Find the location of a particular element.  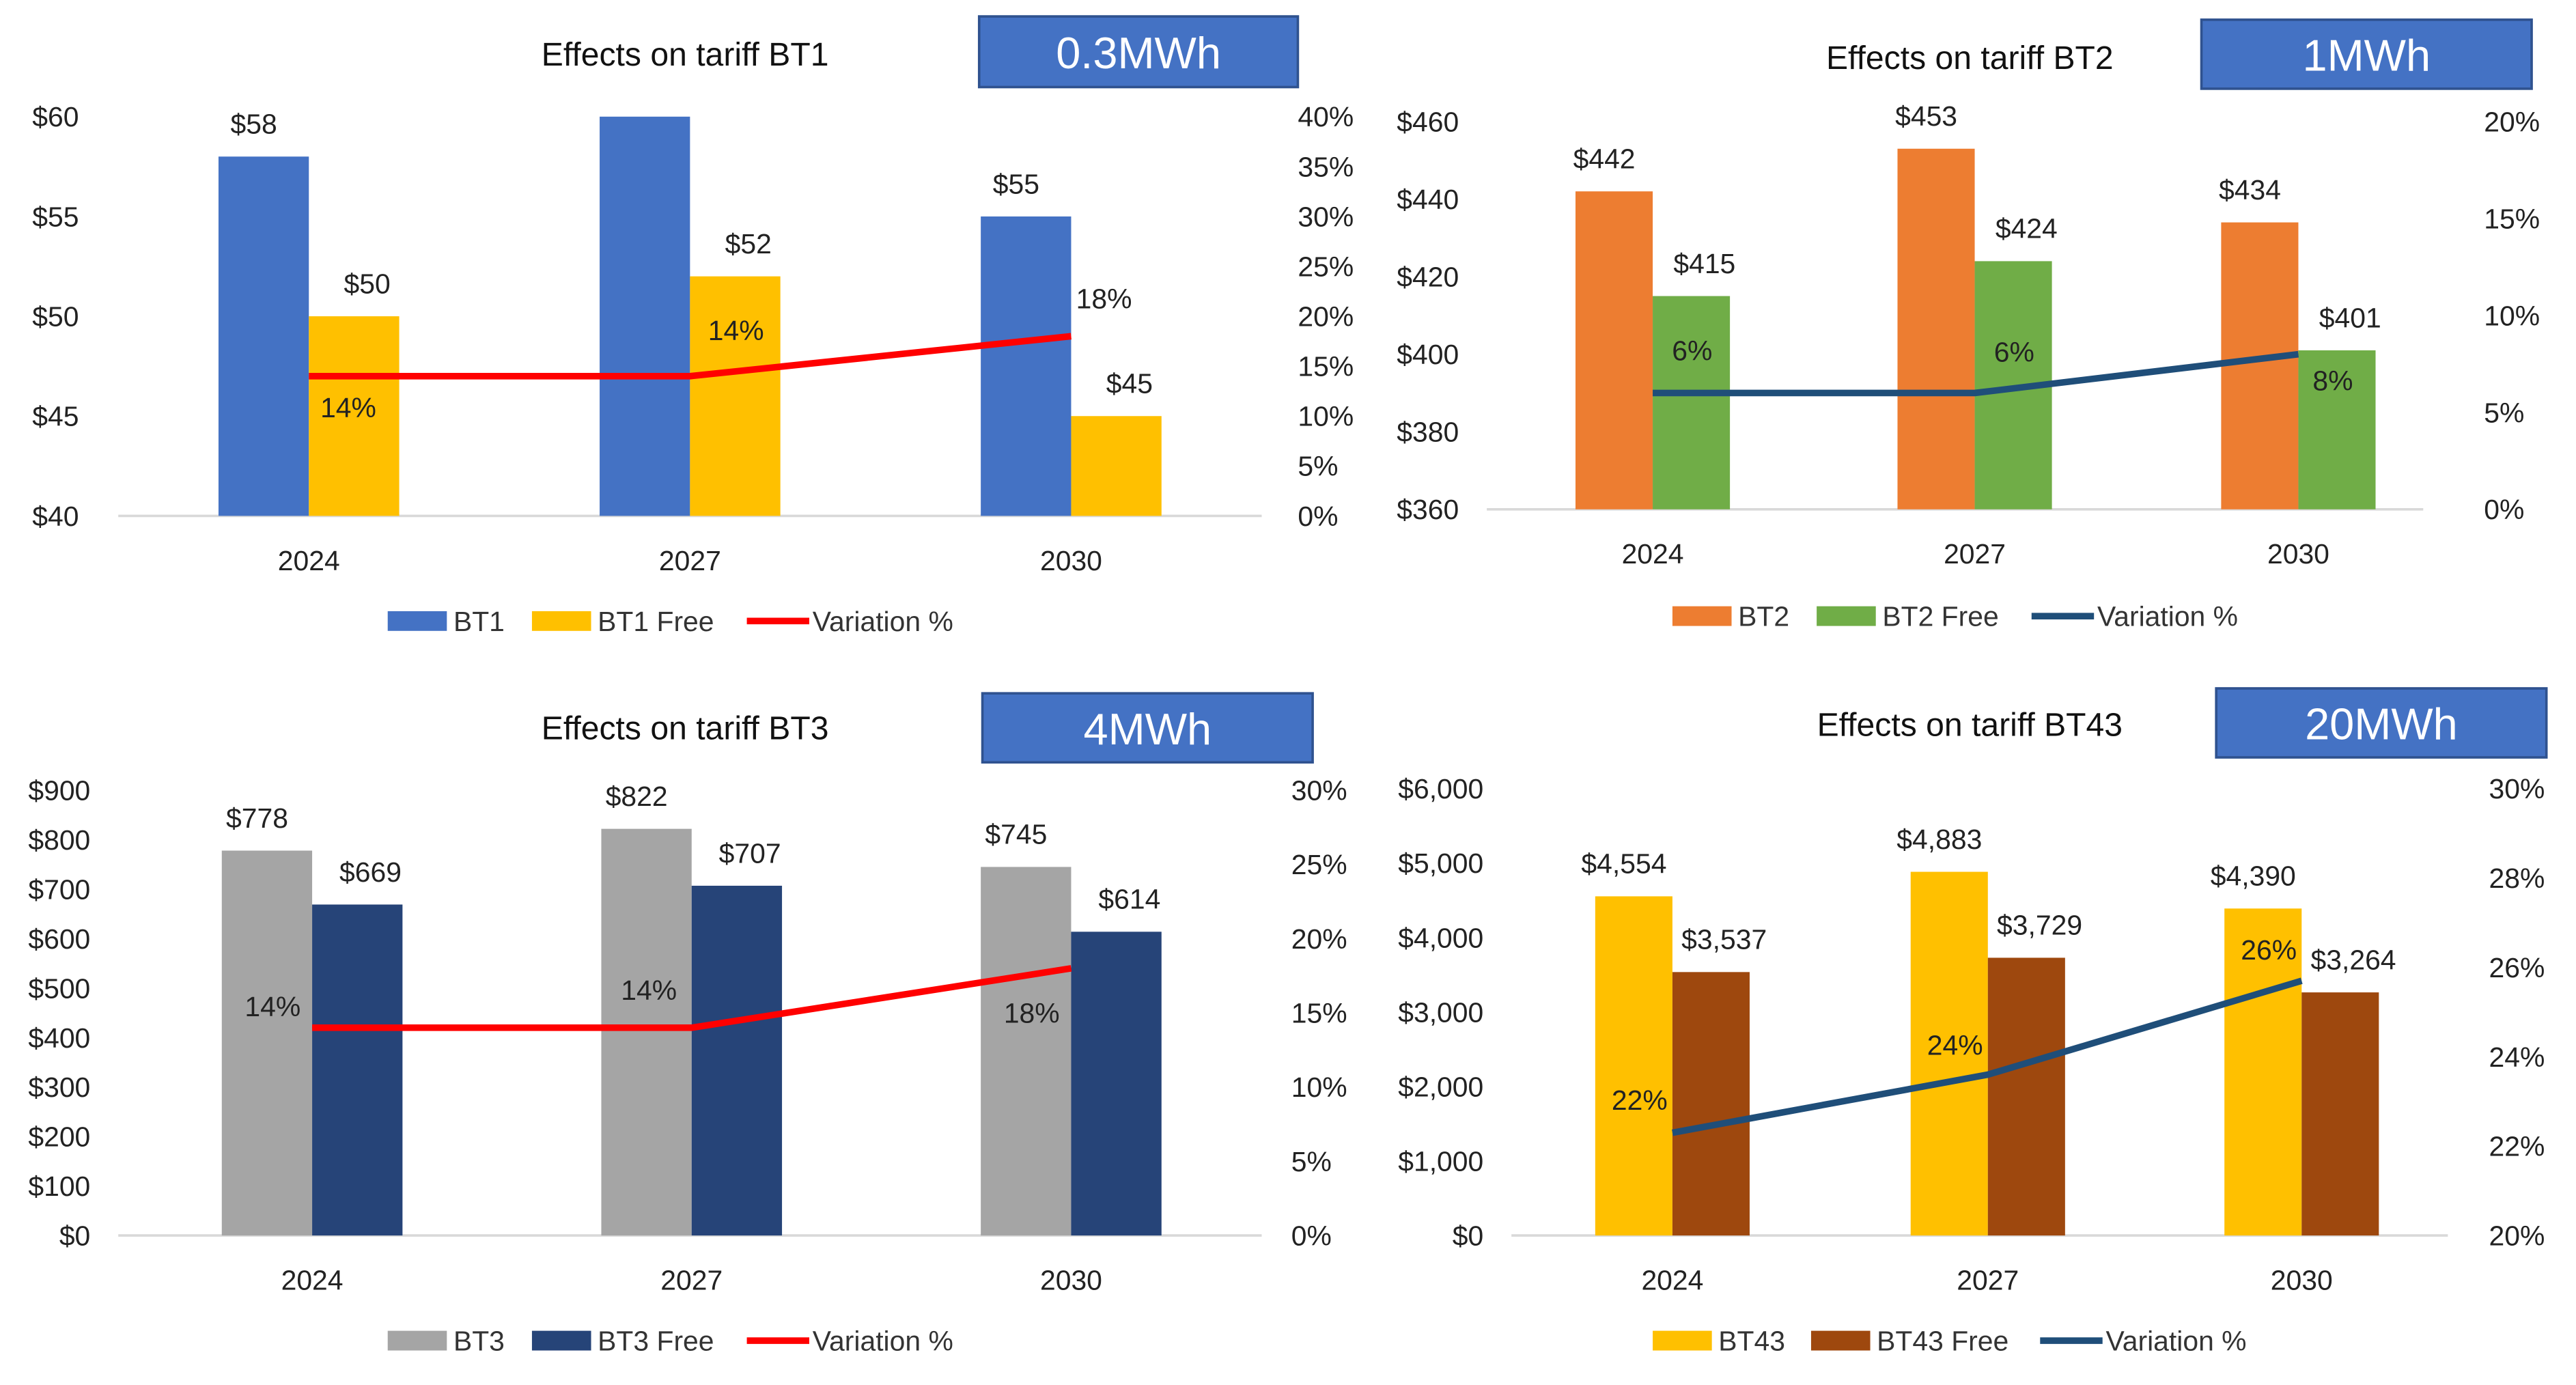

y-tick-label: $500 is located at coordinates (59, 988).